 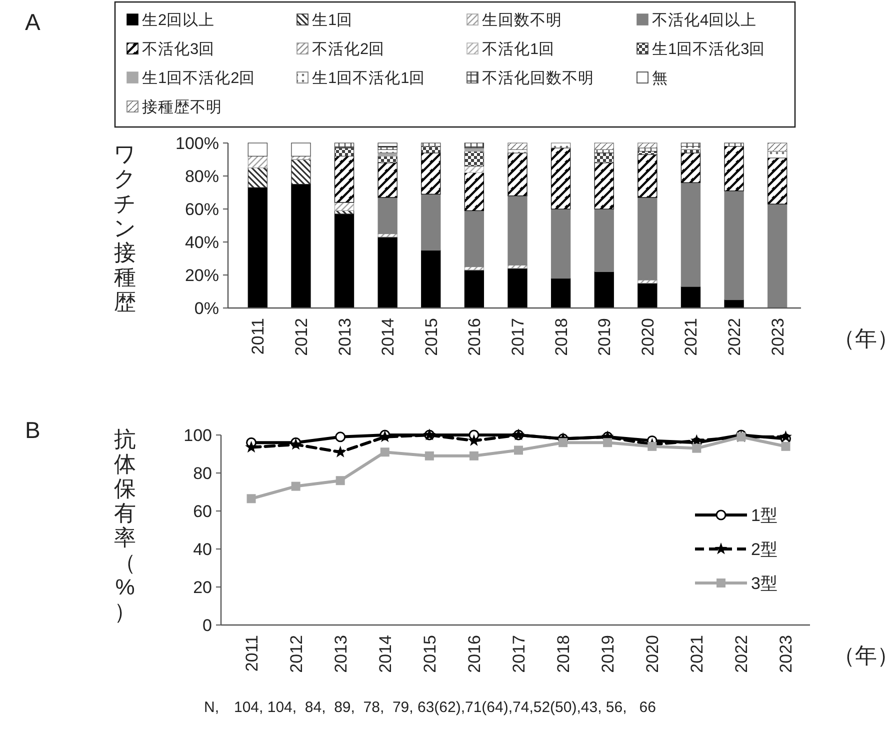 What do you see at coordinates (201, 275) in the screenshot?
I see `y-tick-label: 20%` at bounding box center [201, 275].